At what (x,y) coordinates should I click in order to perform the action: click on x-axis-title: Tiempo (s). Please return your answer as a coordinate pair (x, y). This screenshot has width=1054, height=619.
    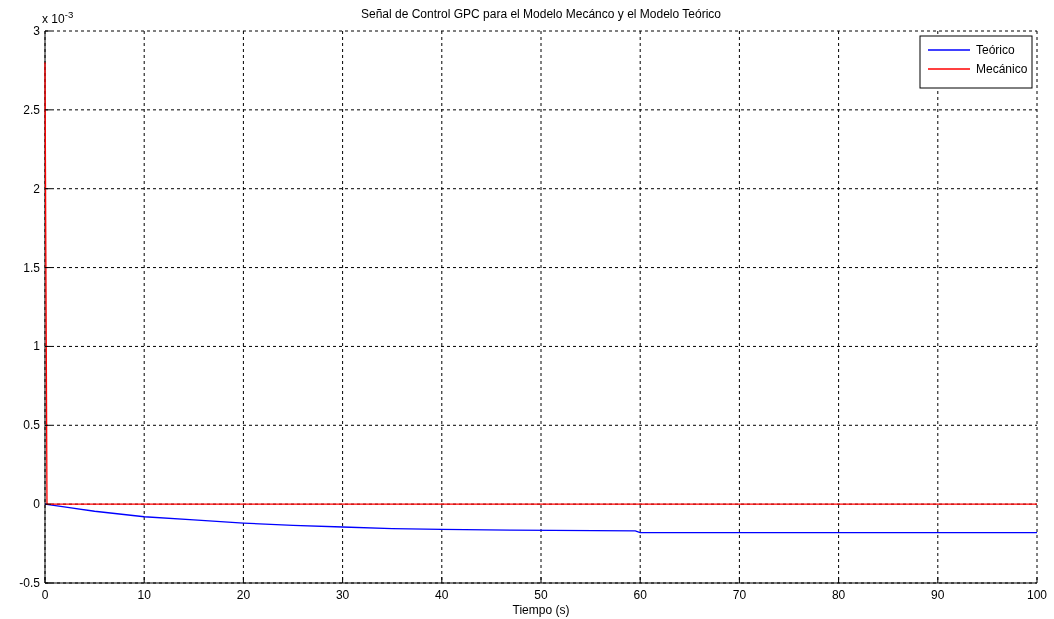
    Looking at the image, I should click on (541, 610).